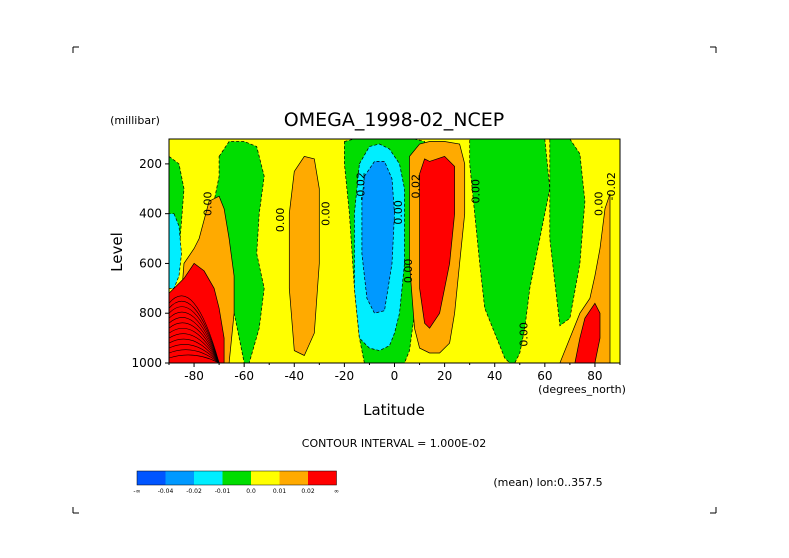 The height and width of the screenshot is (558, 789). I want to click on legend-frame, so click(236, 478).